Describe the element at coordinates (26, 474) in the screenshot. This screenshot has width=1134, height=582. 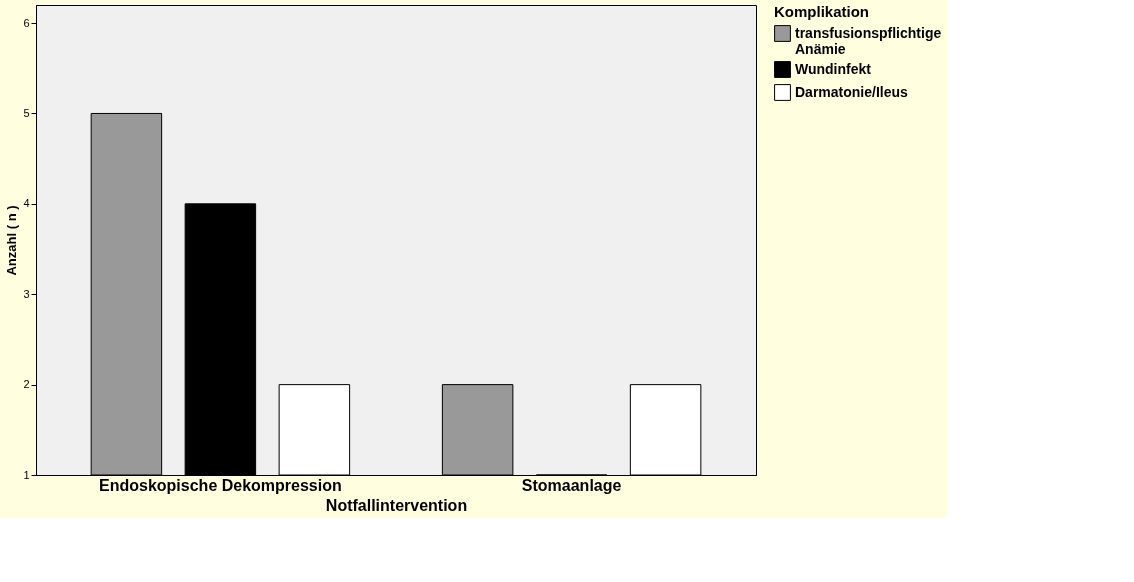
I see `y-tick-label: 1` at that location.